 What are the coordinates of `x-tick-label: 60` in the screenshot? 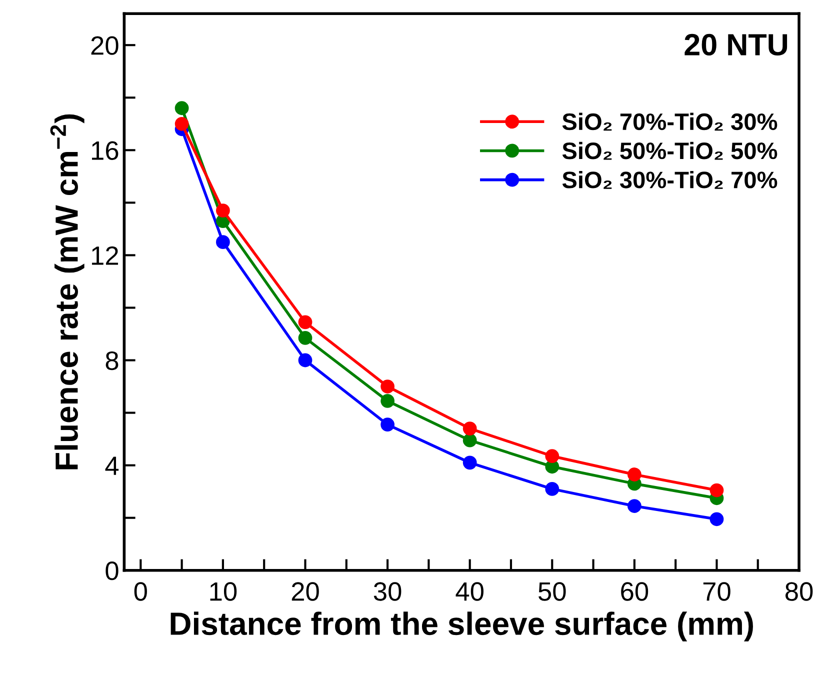 It's located at (634, 591).